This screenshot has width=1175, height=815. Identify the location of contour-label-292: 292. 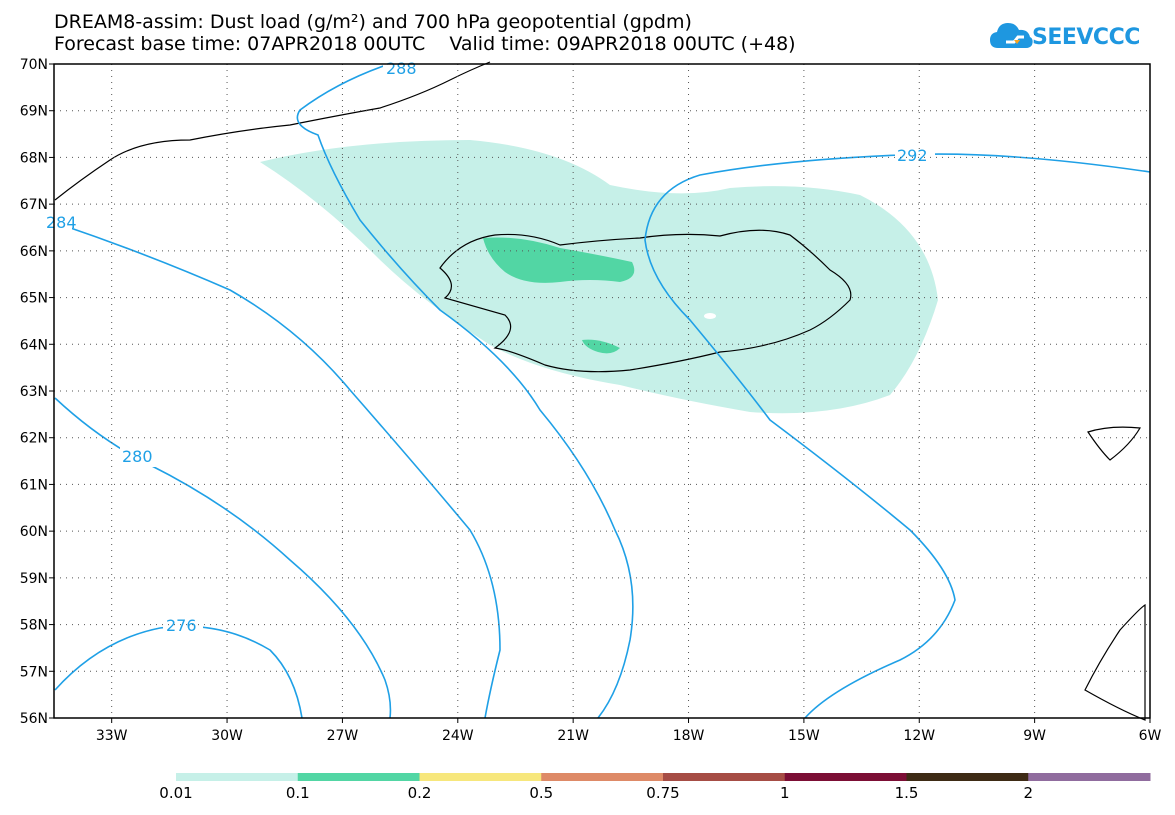
(912, 155).